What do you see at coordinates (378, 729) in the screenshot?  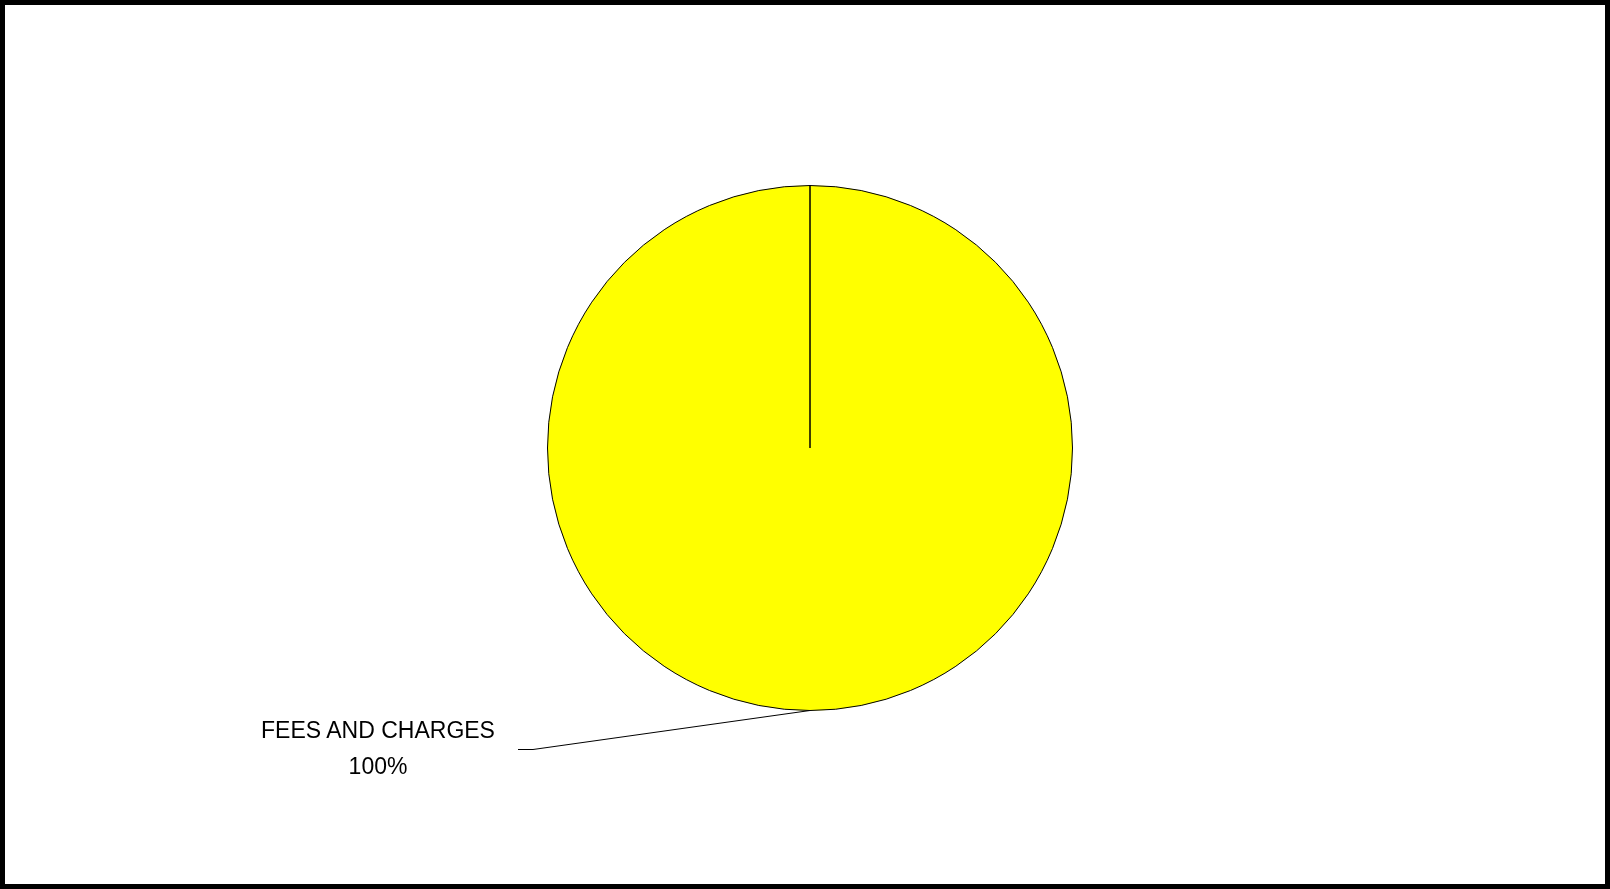 I see `slice-label: FEES AND CHARGES` at bounding box center [378, 729].